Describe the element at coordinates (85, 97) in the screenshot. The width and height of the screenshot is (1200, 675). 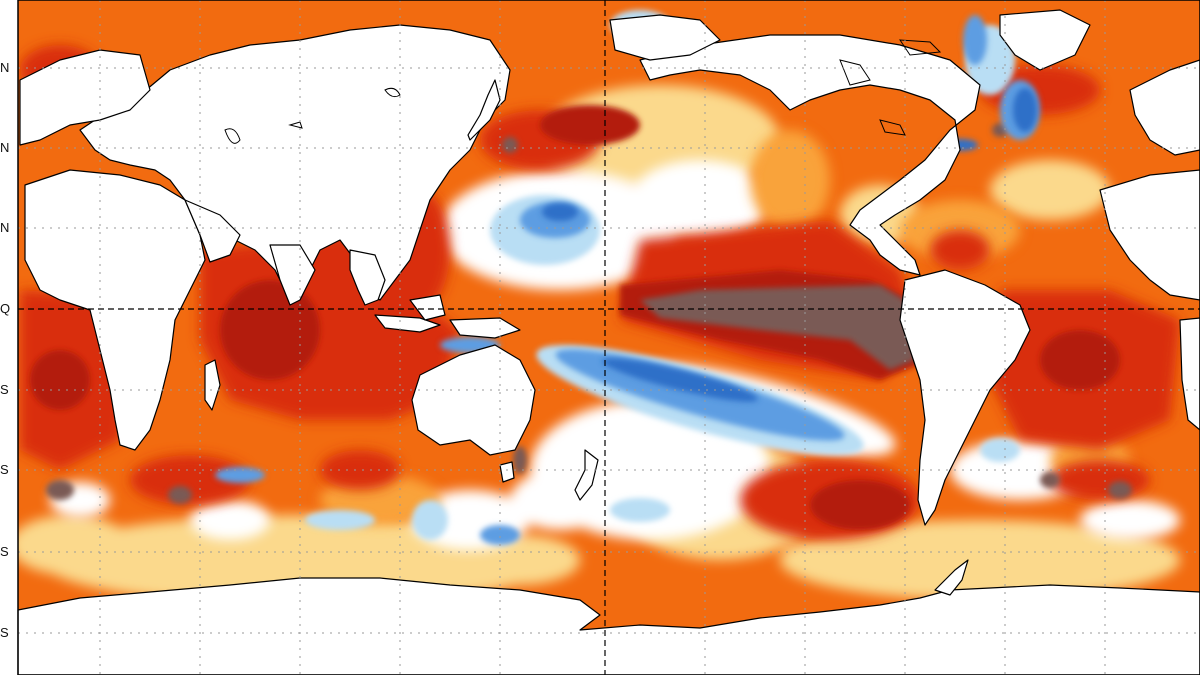
I see `europe-landmass` at that location.